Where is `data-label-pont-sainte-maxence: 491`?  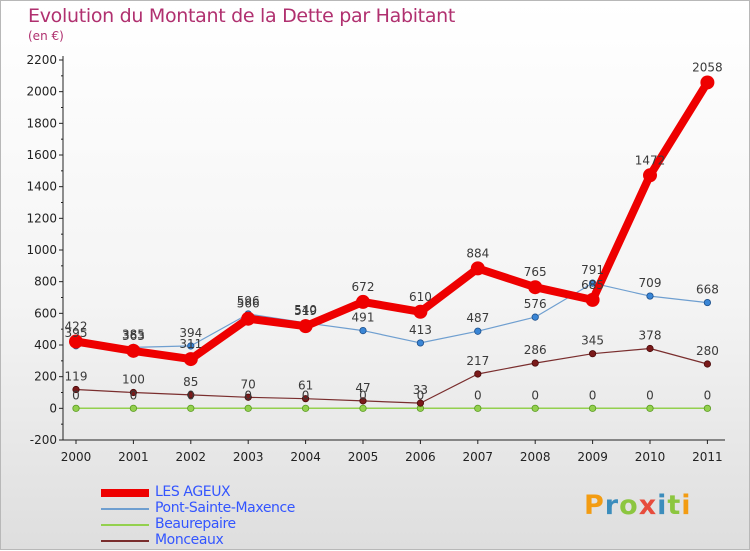
data-label-pont-sainte-maxence: 491 is located at coordinates (363, 318).